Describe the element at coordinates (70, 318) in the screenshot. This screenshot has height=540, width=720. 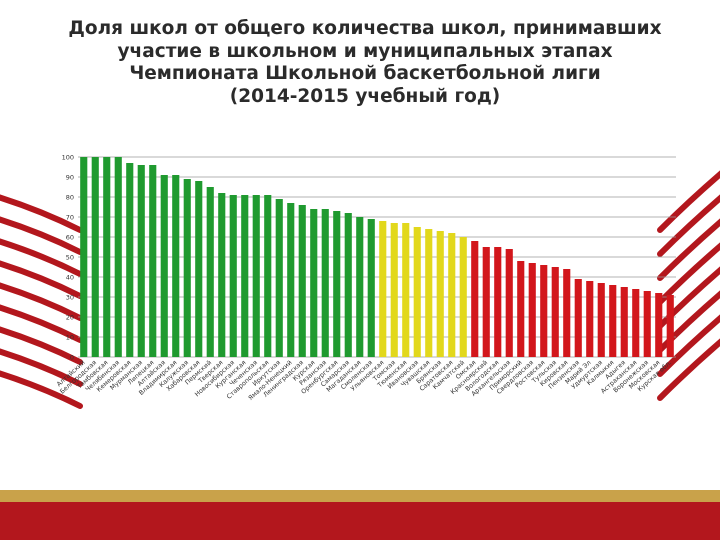
I see `y-tick-label: 20` at that location.